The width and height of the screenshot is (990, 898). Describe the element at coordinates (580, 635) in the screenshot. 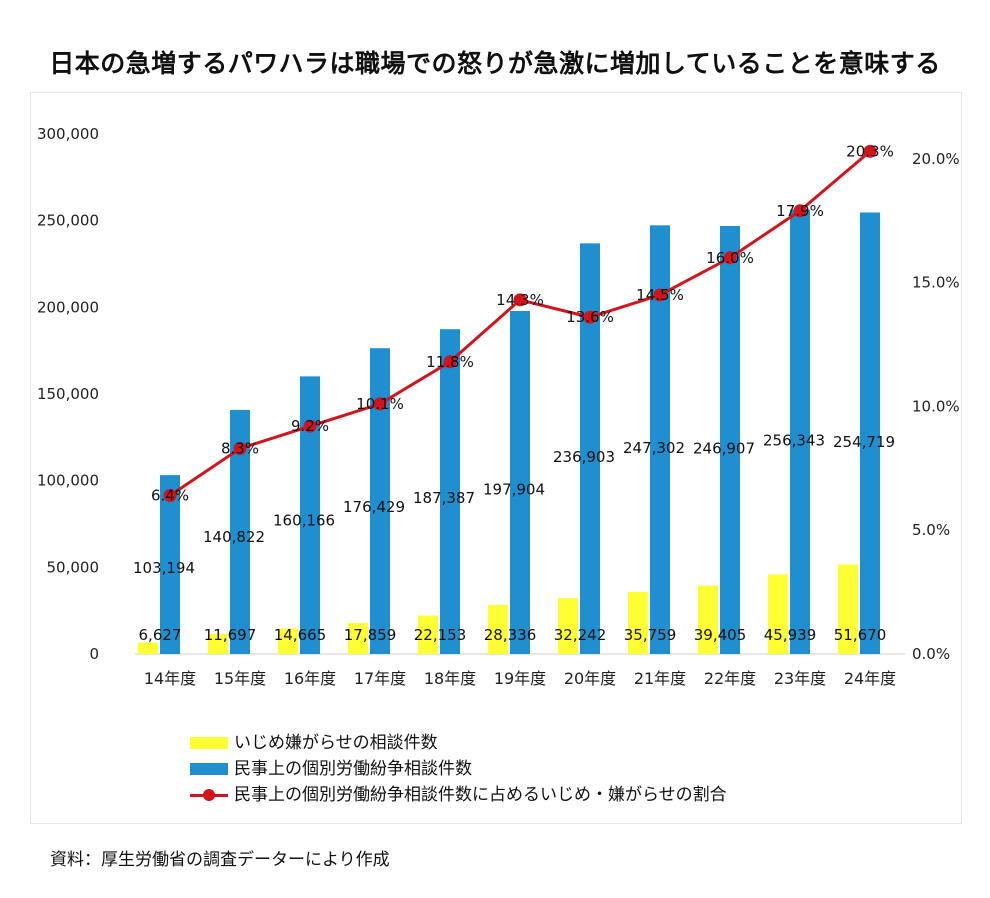

I see `data-label-bullying: 32,242` at that location.